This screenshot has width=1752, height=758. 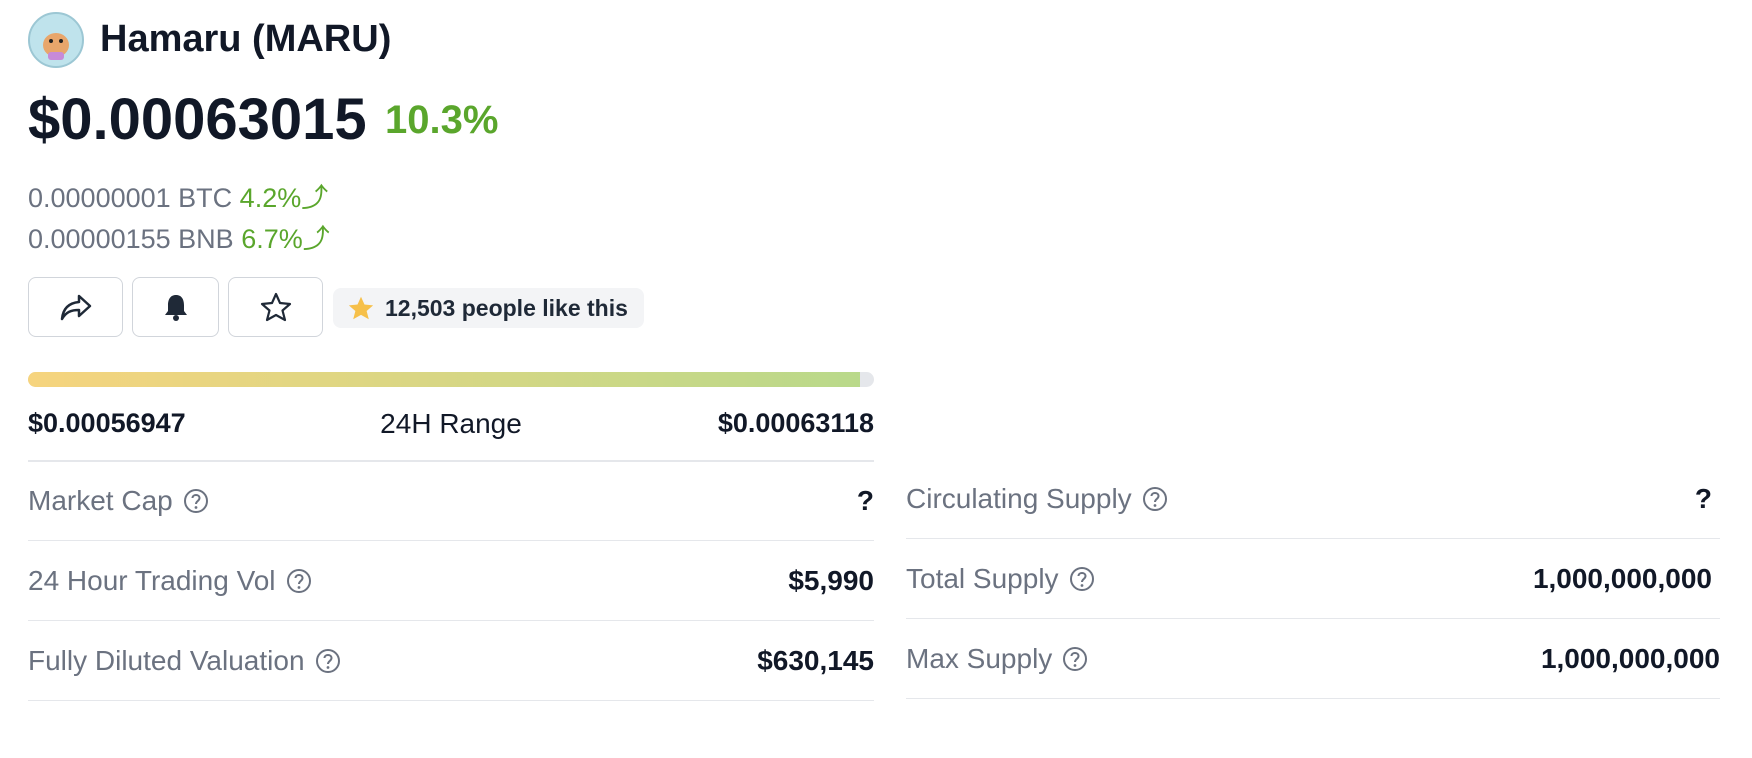 What do you see at coordinates (56, 40) in the screenshot?
I see `coin-icon` at bounding box center [56, 40].